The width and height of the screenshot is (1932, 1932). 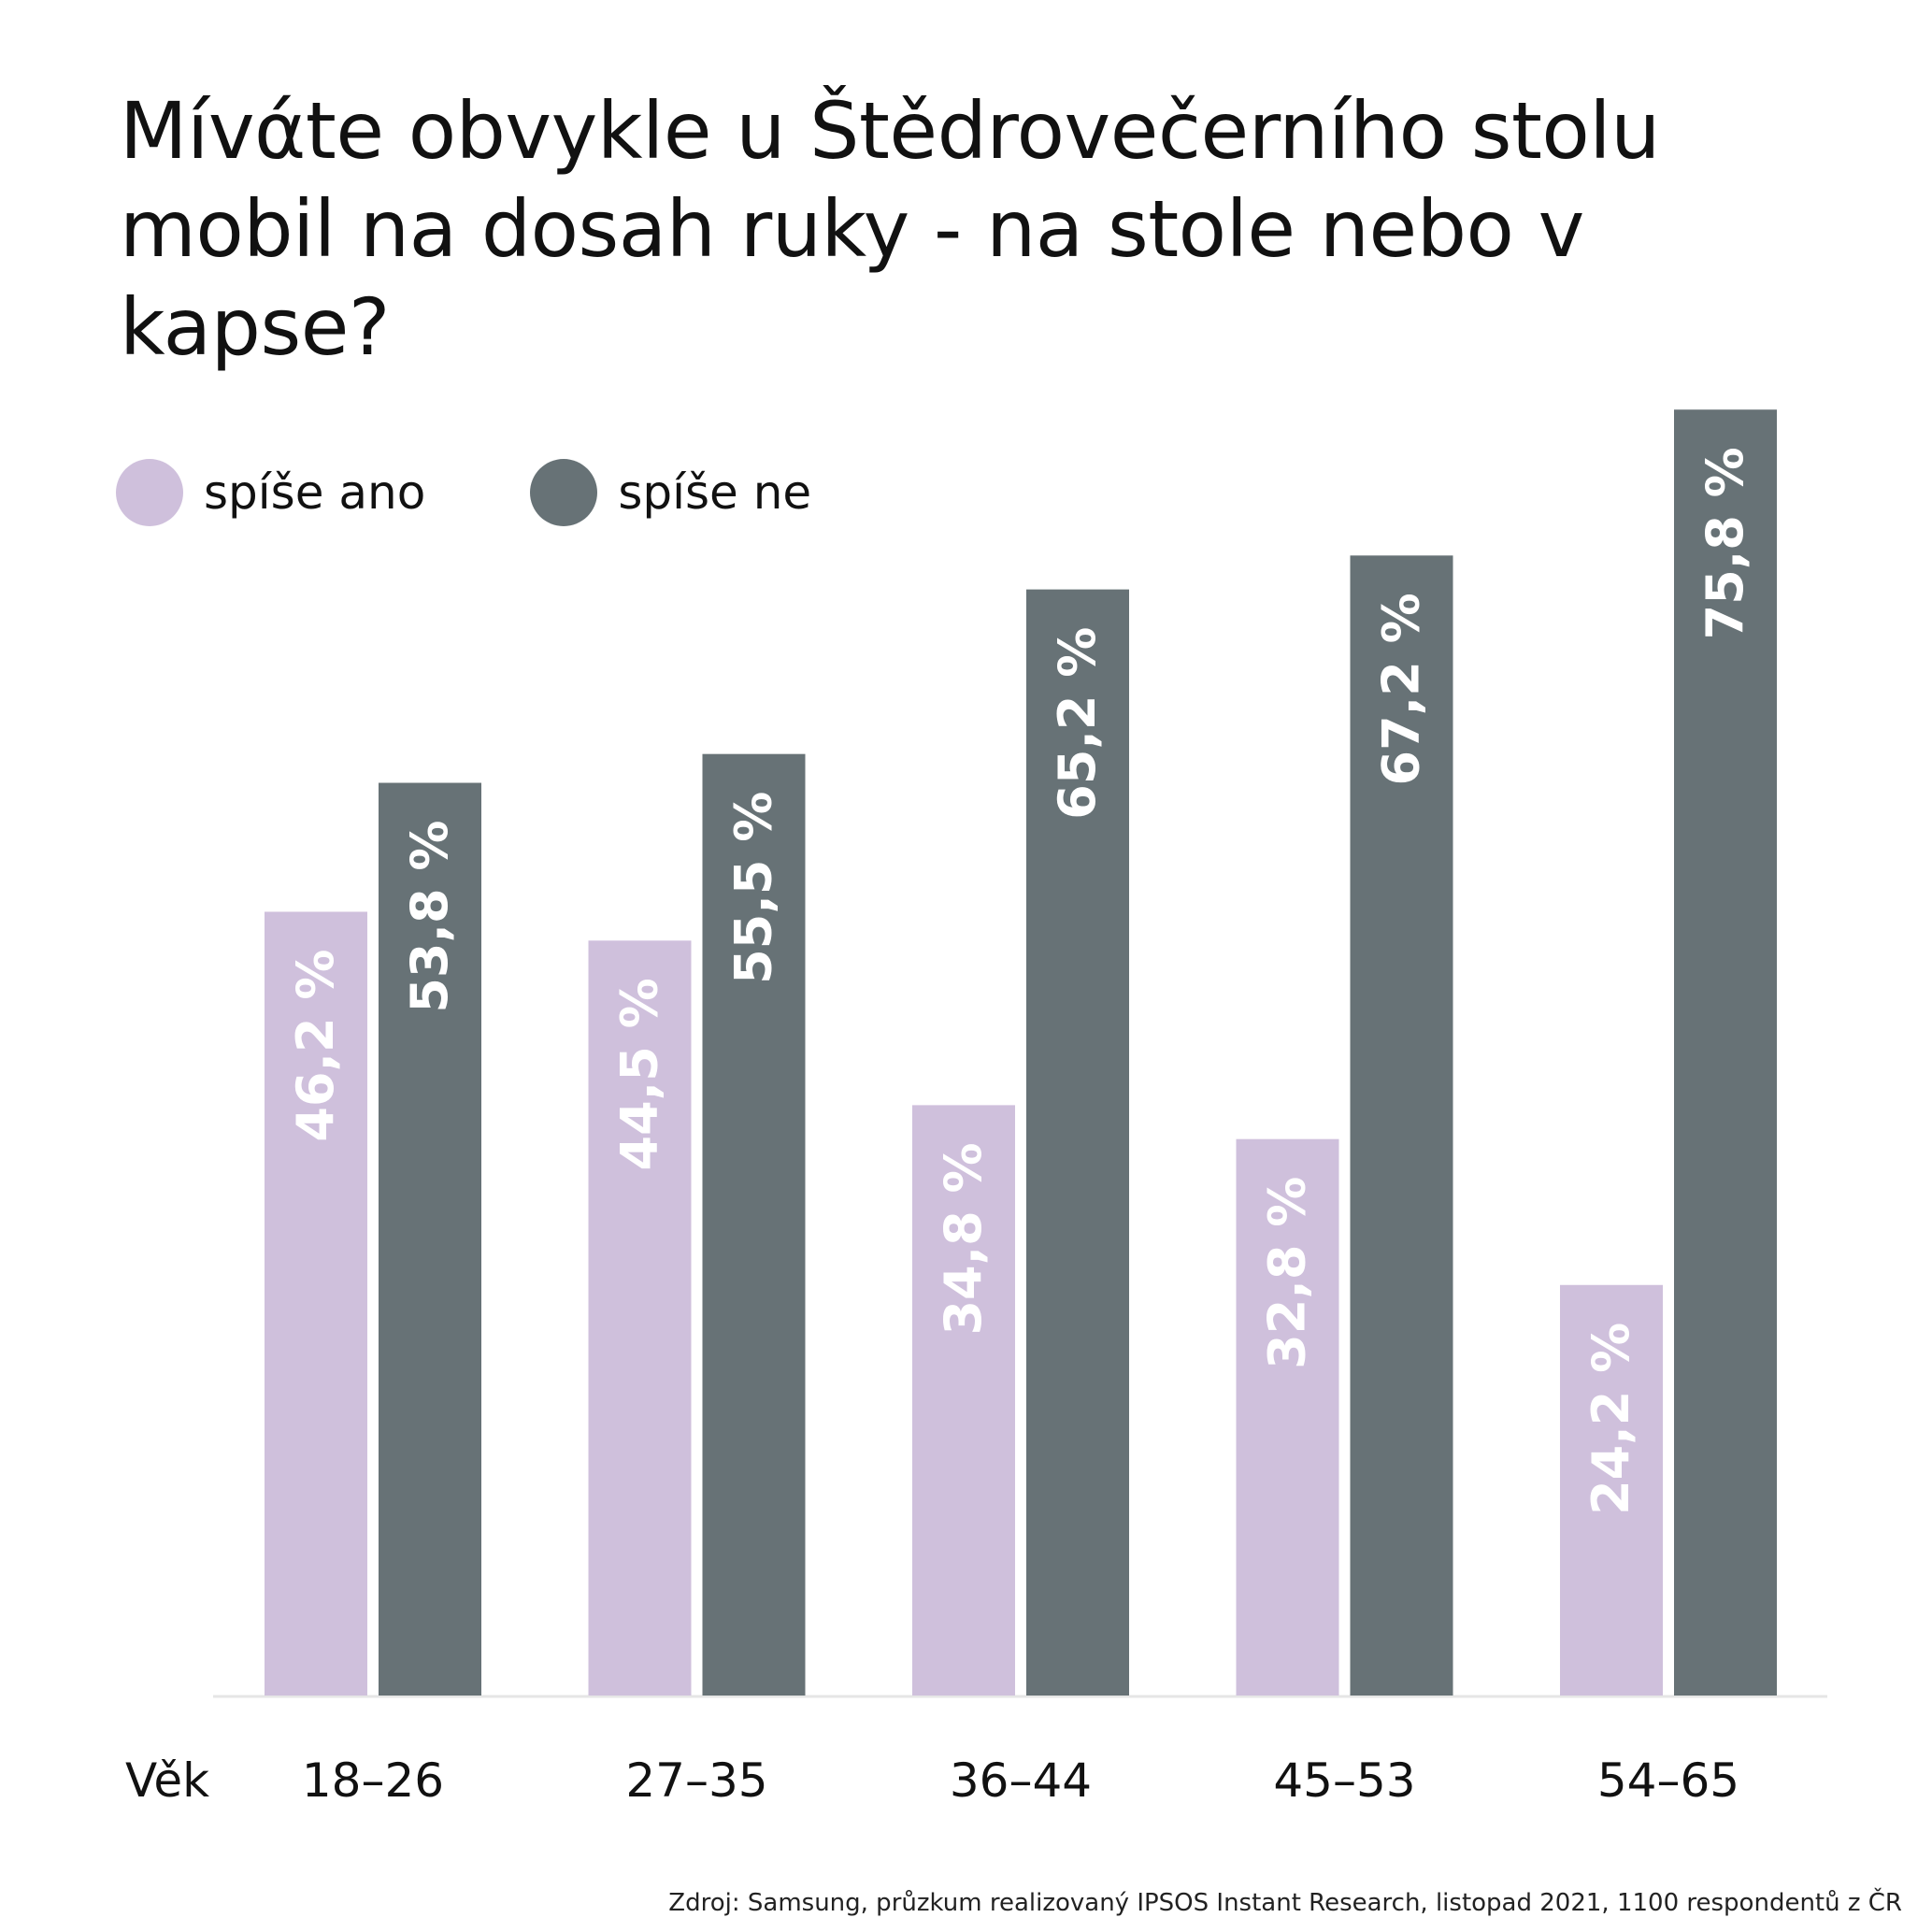 What do you see at coordinates (167, 1780) in the screenshot?
I see `x-axis-label: Věk` at bounding box center [167, 1780].